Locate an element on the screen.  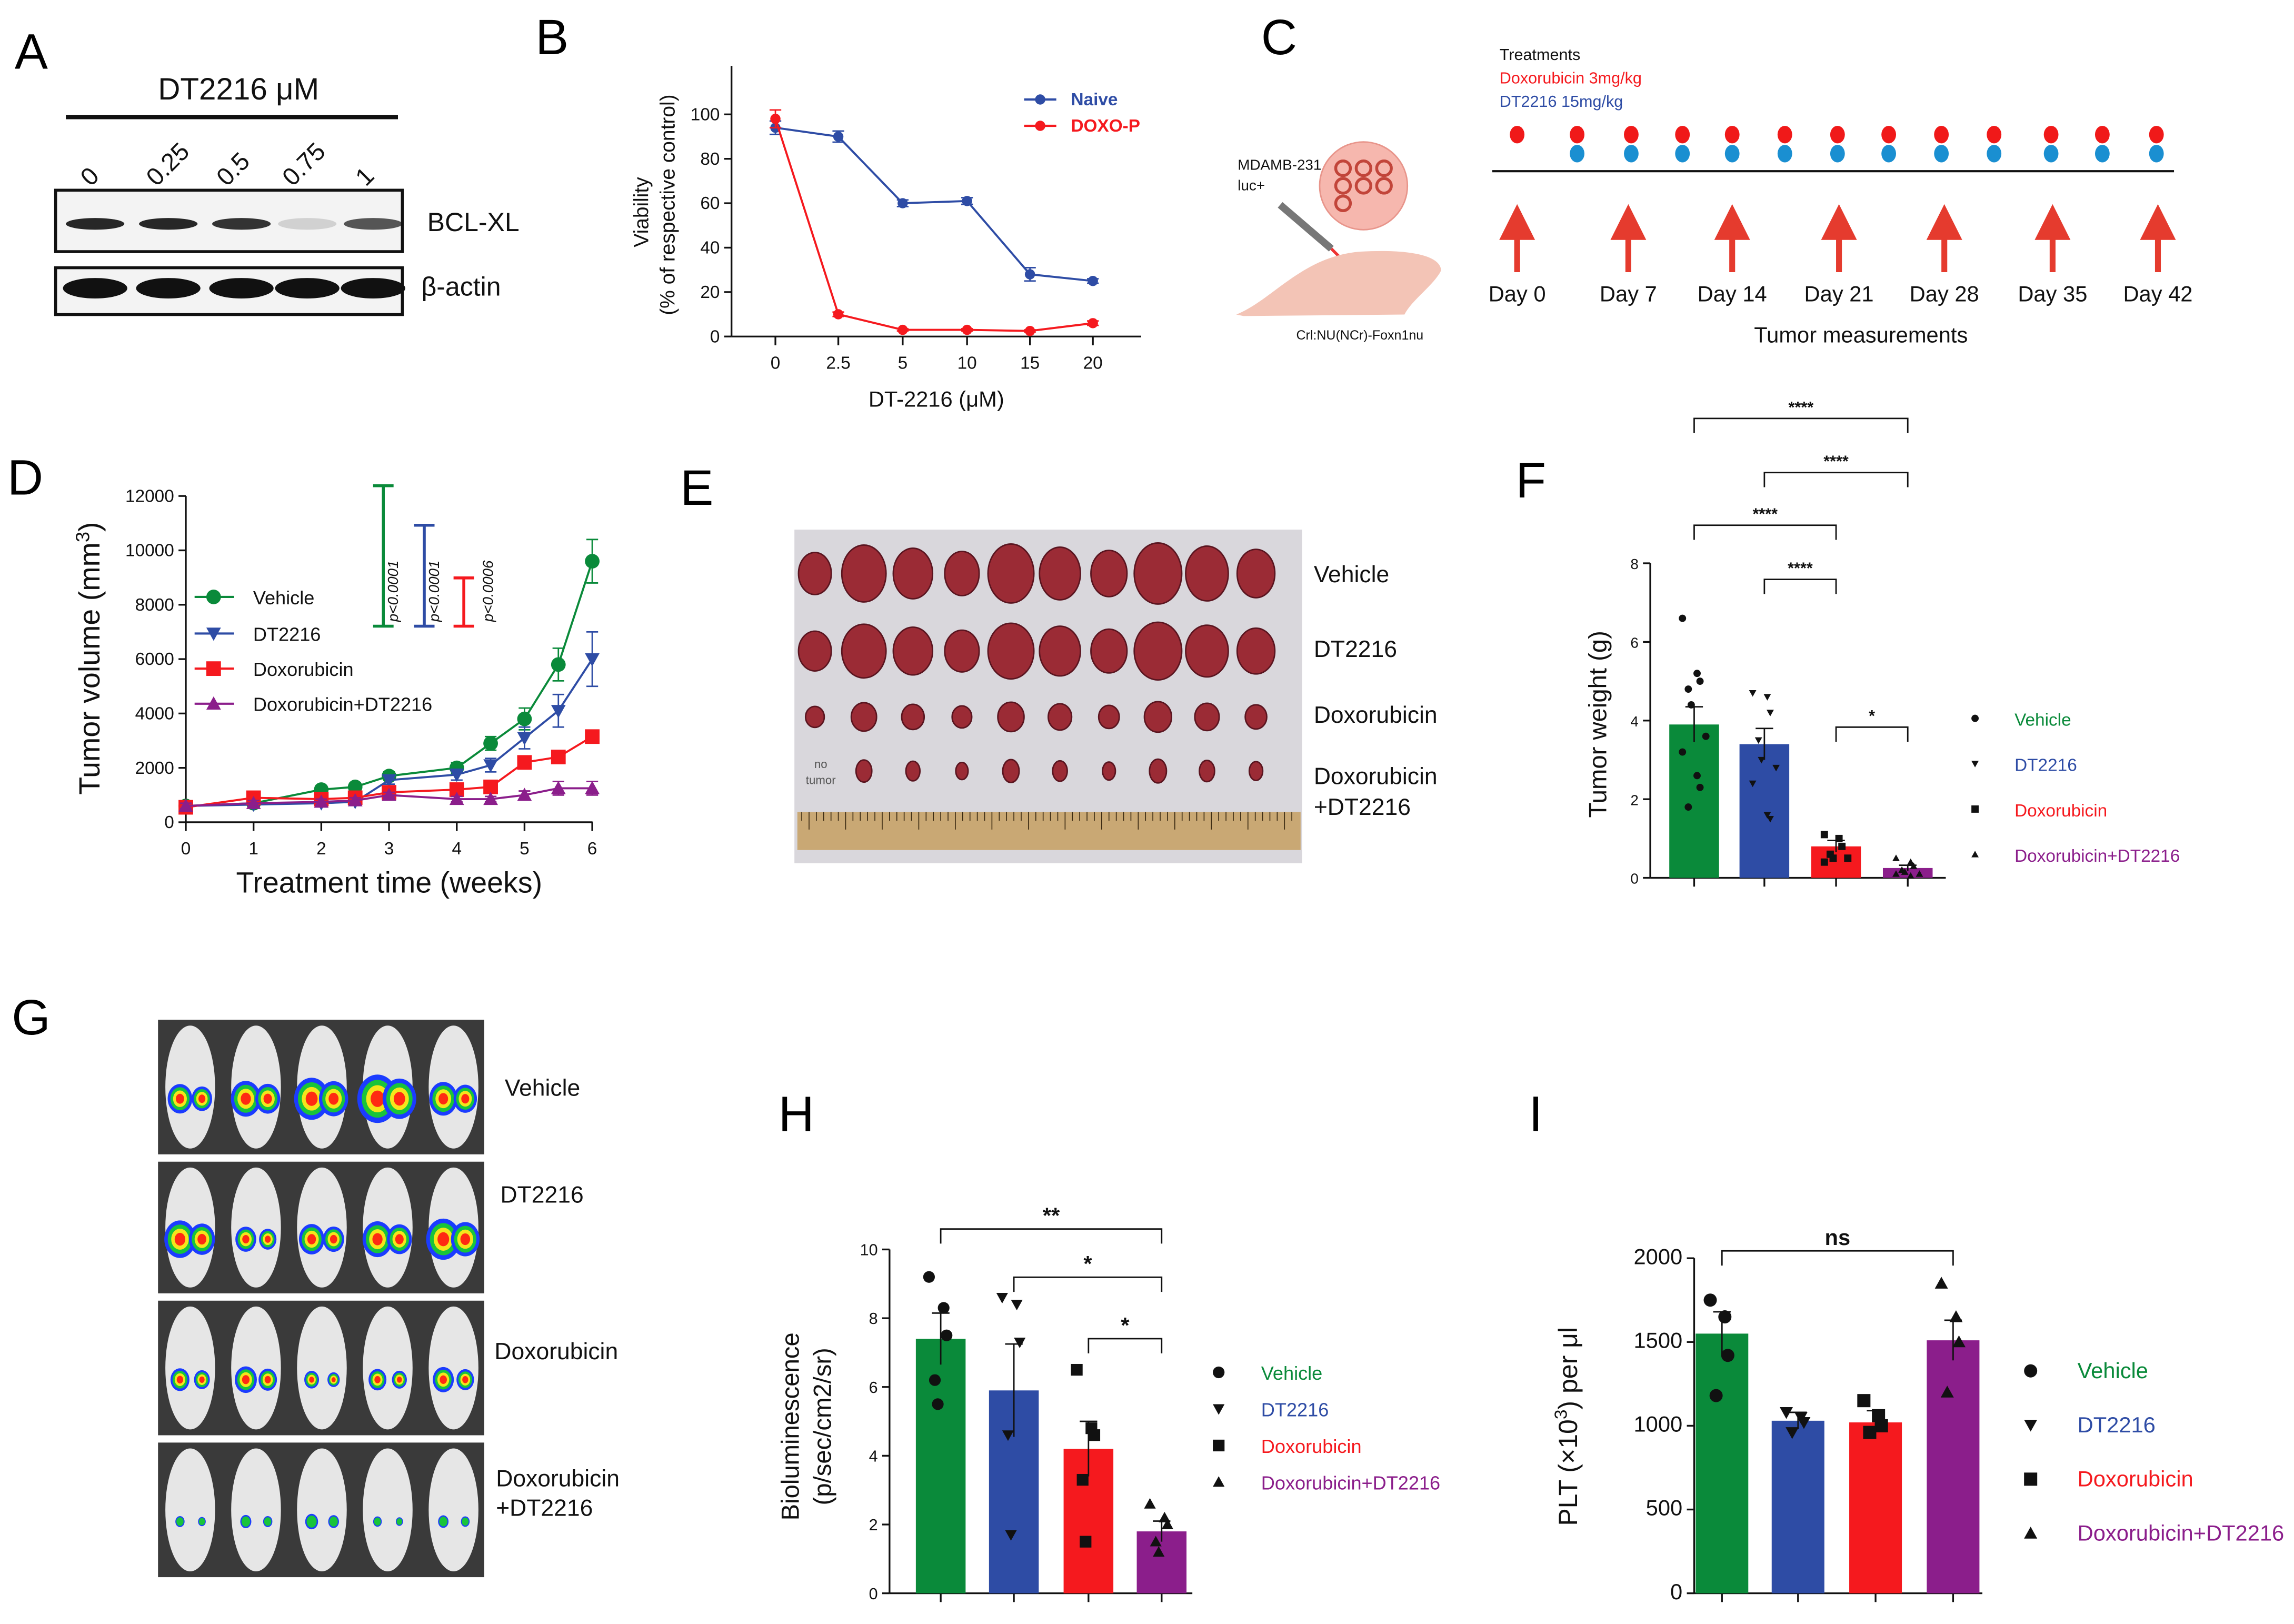
group-label: DT2216 is located at coordinates (1356, 649).